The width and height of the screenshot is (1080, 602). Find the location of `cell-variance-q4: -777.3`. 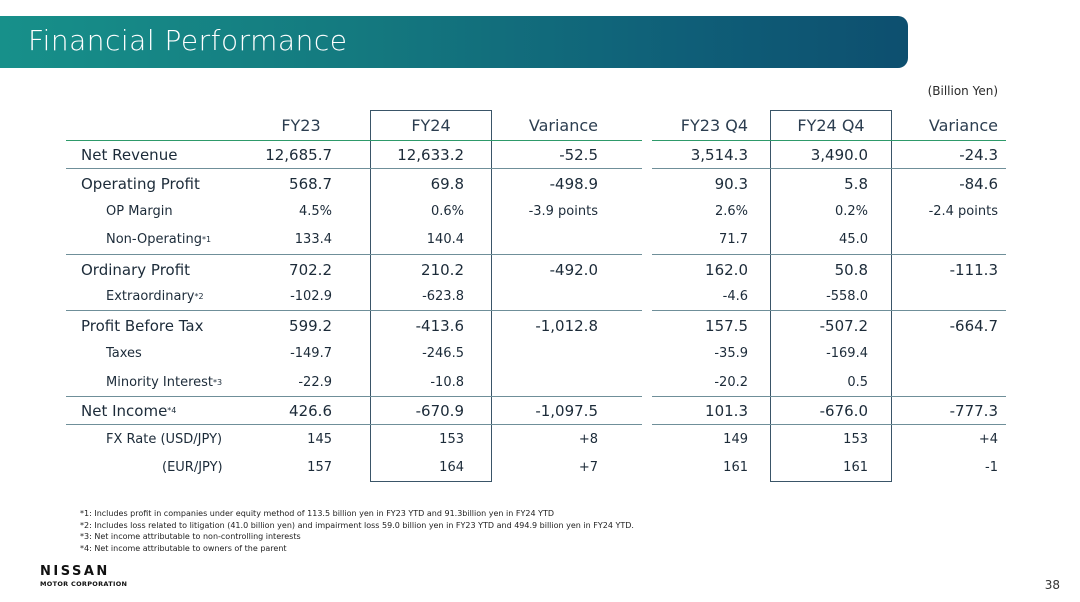

cell-variance-q4: -777.3 is located at coordinates (973, 410).